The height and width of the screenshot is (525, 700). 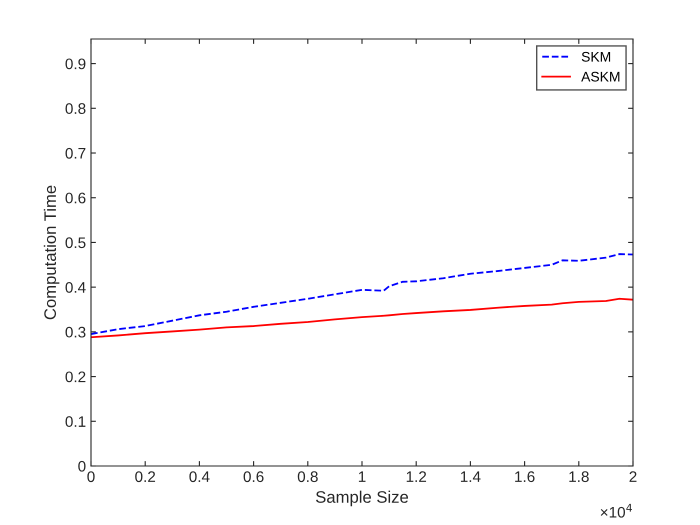 I want to click on legend-label: ASKM, so click(x=600, y=77).